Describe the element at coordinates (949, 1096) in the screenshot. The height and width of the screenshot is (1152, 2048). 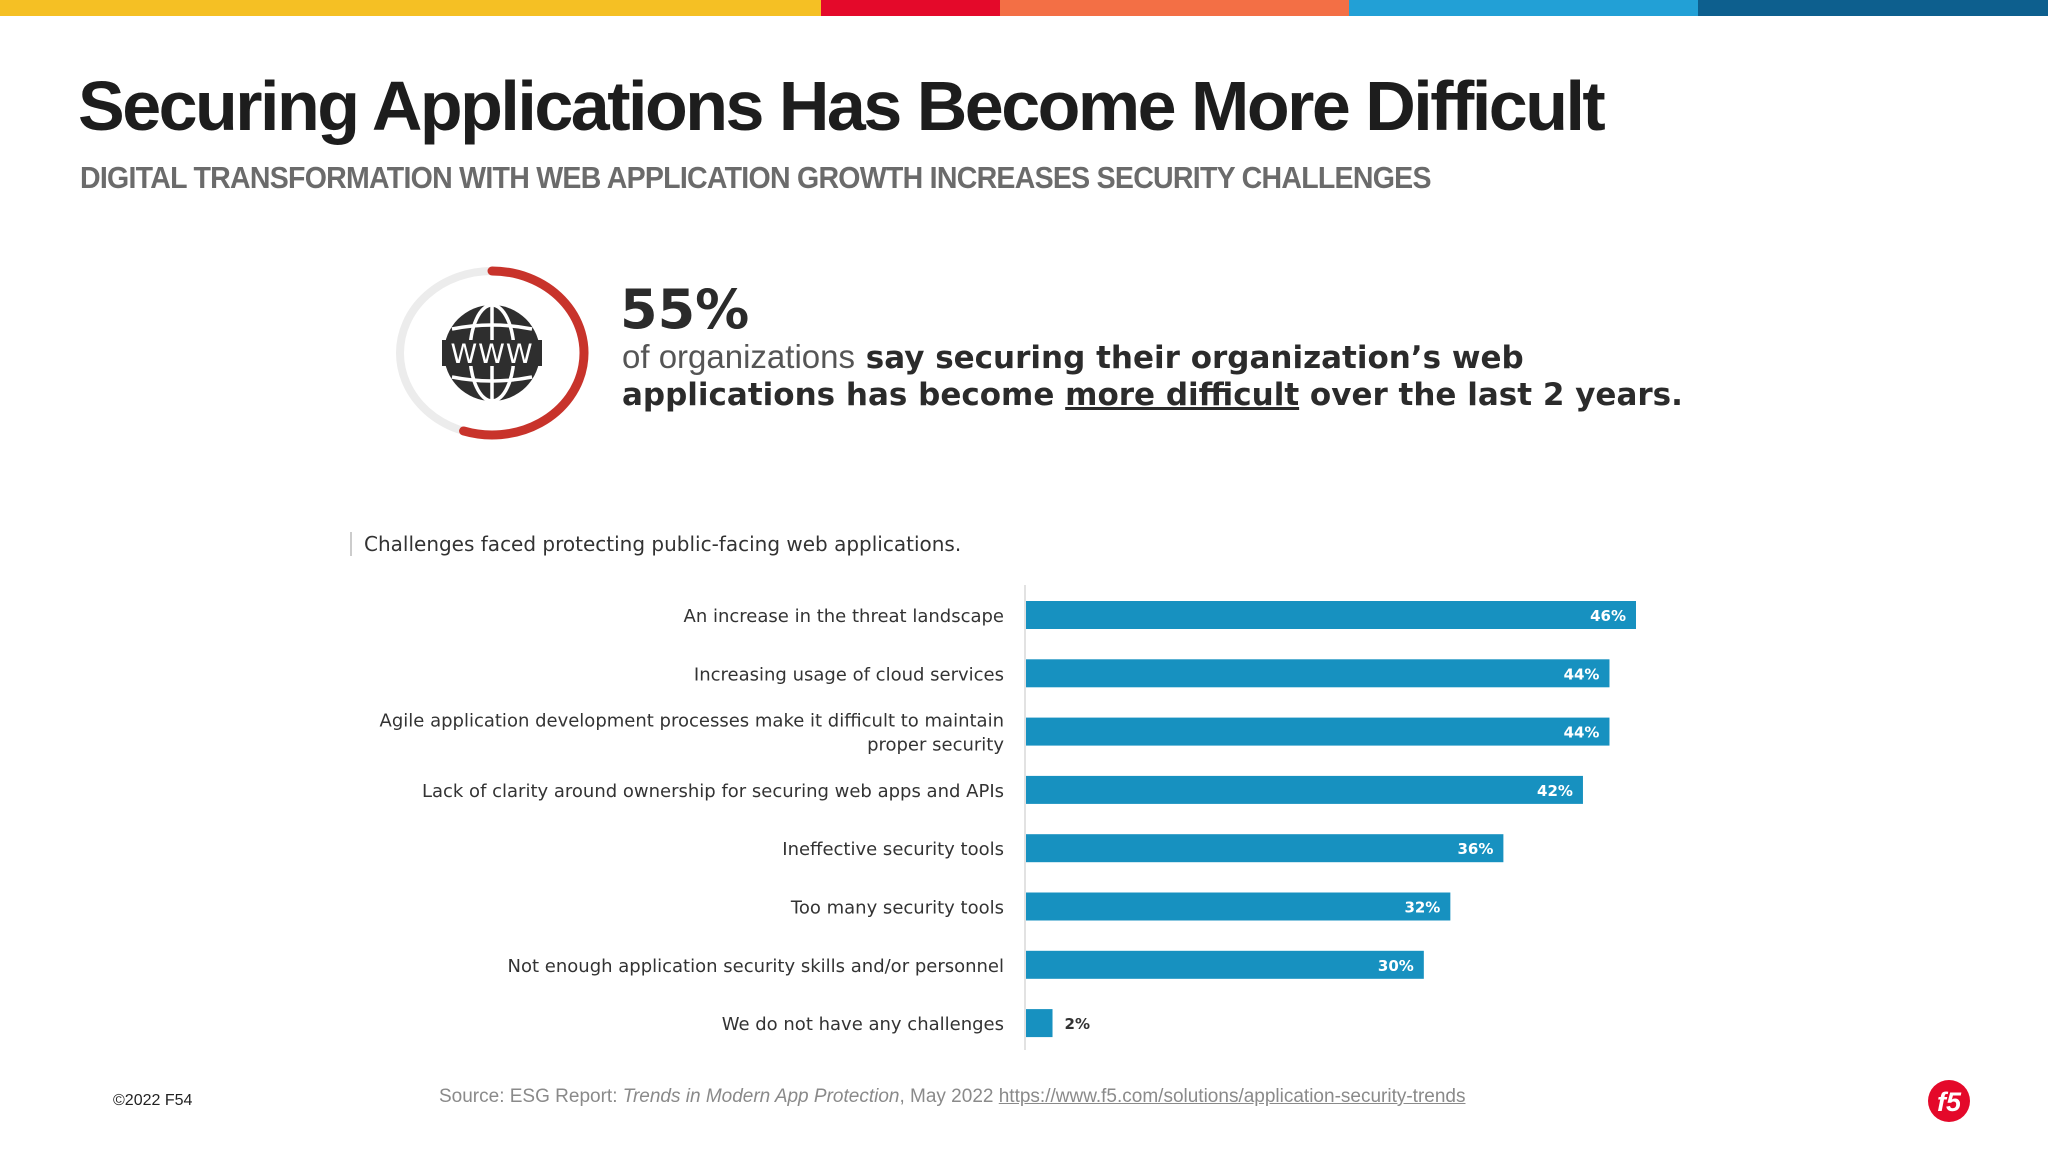
I see `source-date: , May 2022` at that location.